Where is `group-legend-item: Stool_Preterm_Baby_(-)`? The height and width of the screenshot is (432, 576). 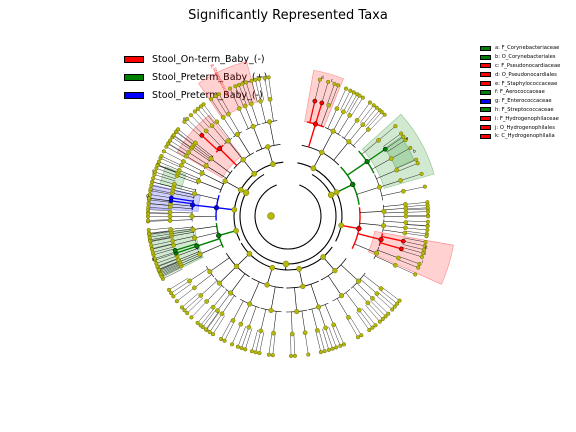 group-legend-item: Stool_Preterm_Baby_(-) is located at coordinates (195, 95).